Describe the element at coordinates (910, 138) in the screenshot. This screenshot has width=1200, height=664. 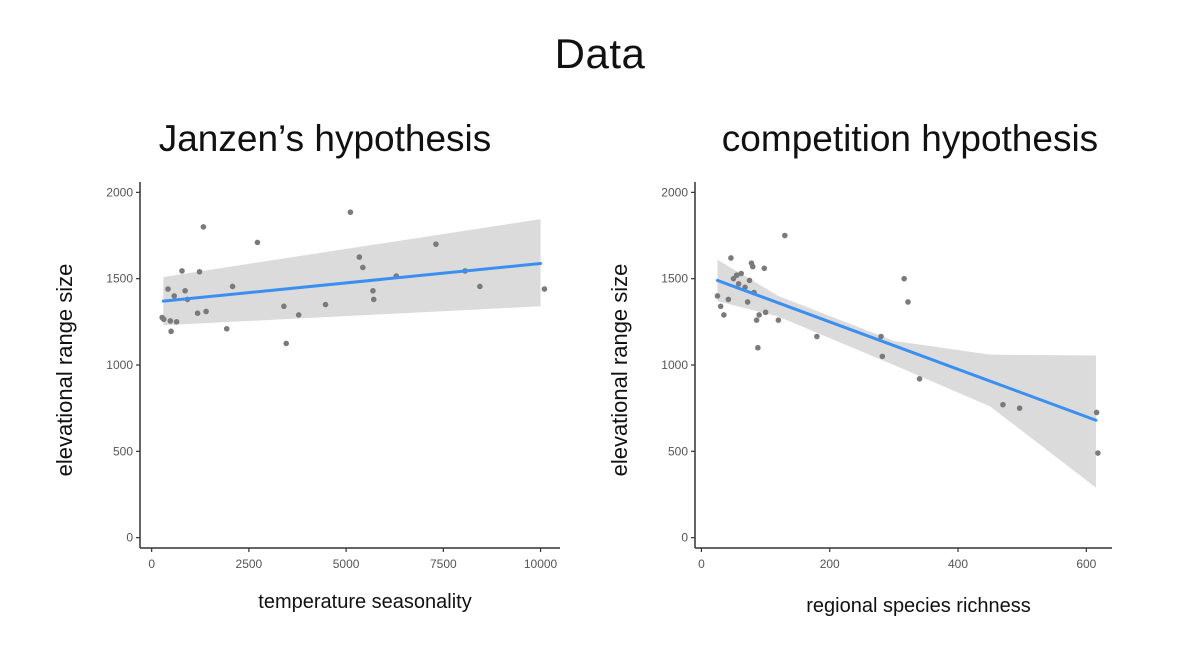
I see `chart-title-competition: competition hypothesis` at that location.